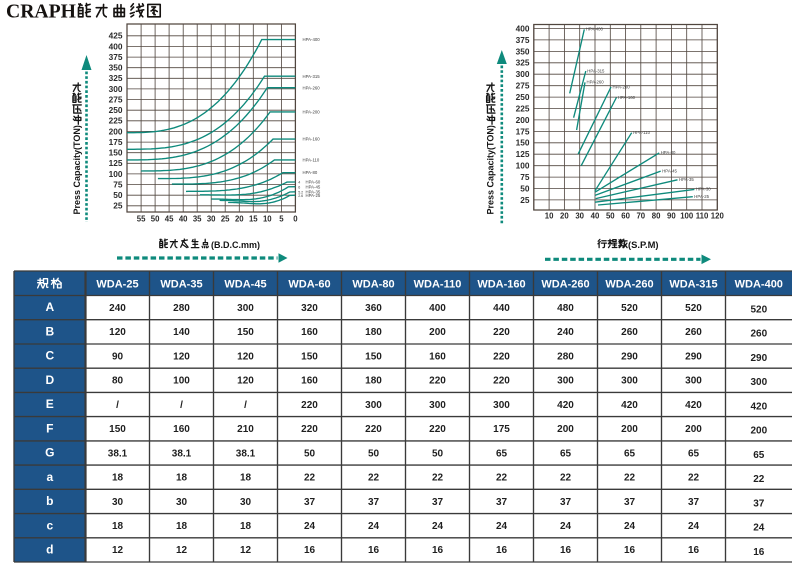 Image resolution: width=800 pixels, height=573 pixels. What do you see at coordinates (49, 525) in the screenshot?
I see `svg-text: c` at bounding box center [49, 525].